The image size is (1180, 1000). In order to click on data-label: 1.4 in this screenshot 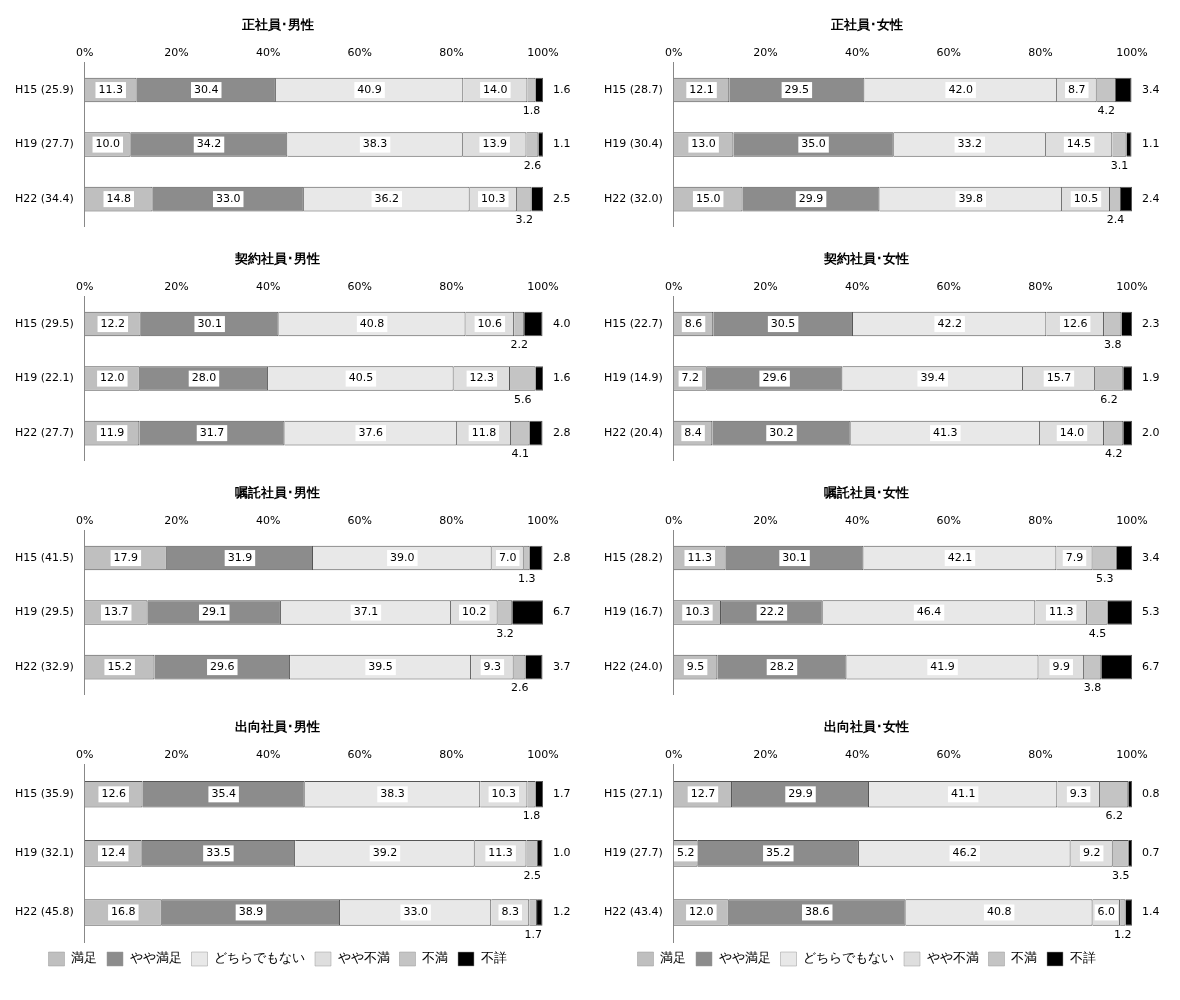, I will do `click(1151, 912)`.